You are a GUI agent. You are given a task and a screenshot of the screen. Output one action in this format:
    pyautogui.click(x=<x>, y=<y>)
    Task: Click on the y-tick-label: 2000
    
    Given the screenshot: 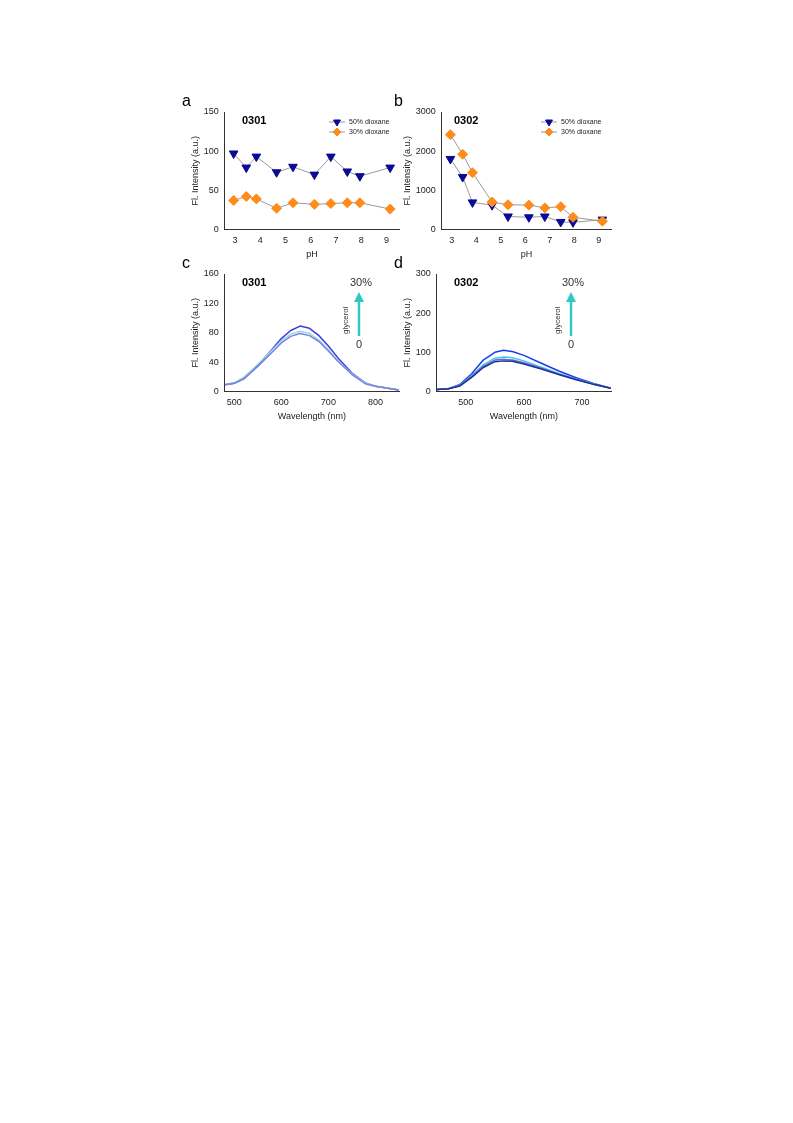 What is the action you would take?
    pyautogui.click(x=425, y=150)
    